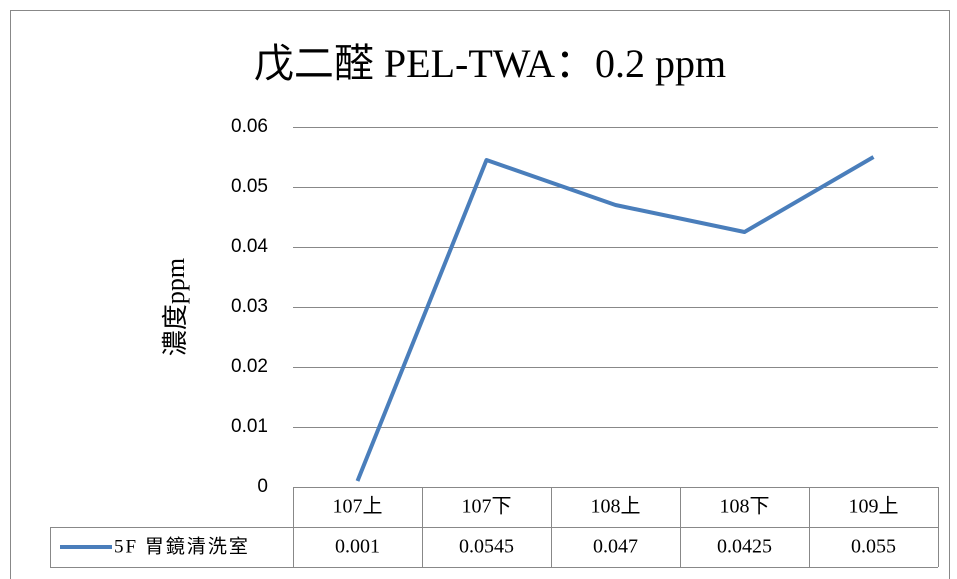 This screenshot has height=579, width=957. What do you see at coordinates (249, 366) in the screenshot?
I see `y-tick-label: 0.02` at bounding box center [249, 366].